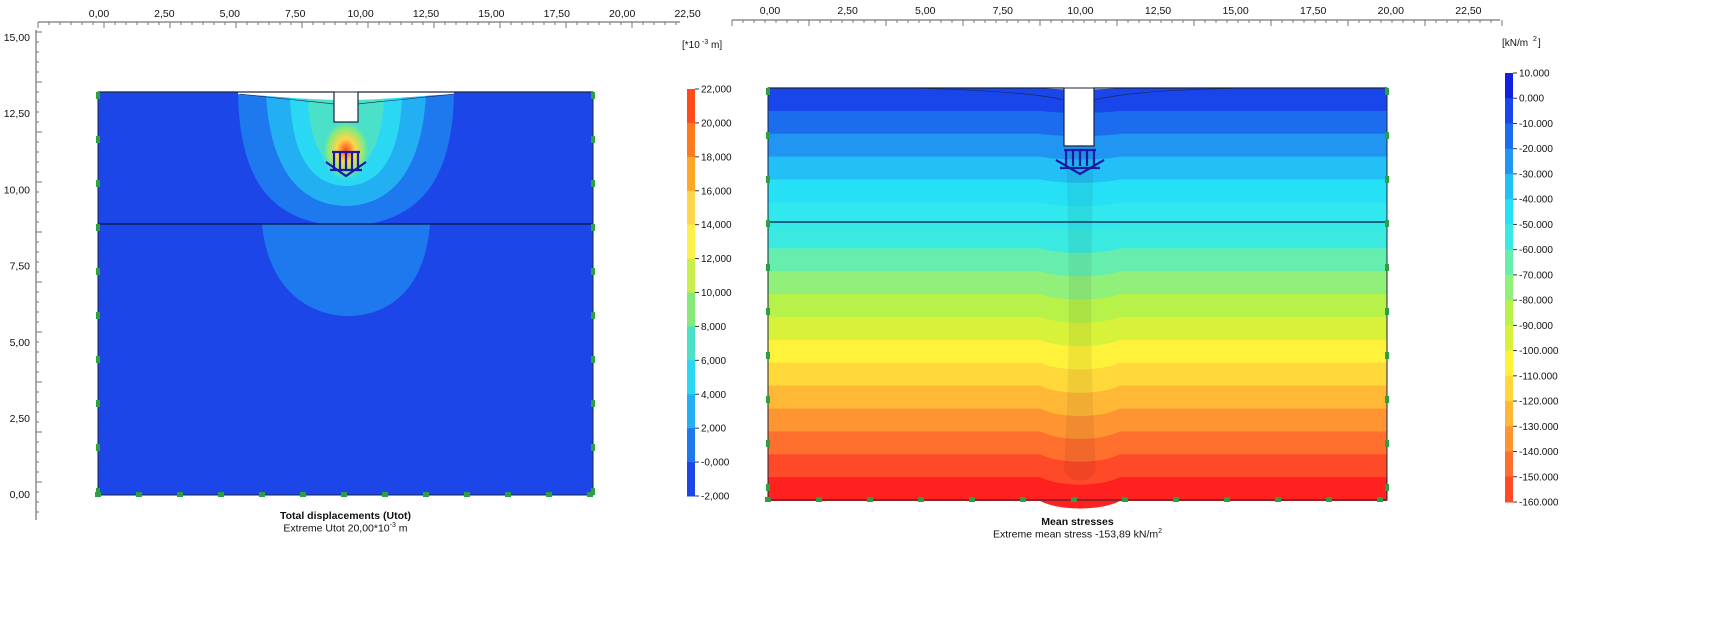  Describe the element at coordinates (1235, 11) in the screenshot. I see `x-tick-label: 15,00` at that location.